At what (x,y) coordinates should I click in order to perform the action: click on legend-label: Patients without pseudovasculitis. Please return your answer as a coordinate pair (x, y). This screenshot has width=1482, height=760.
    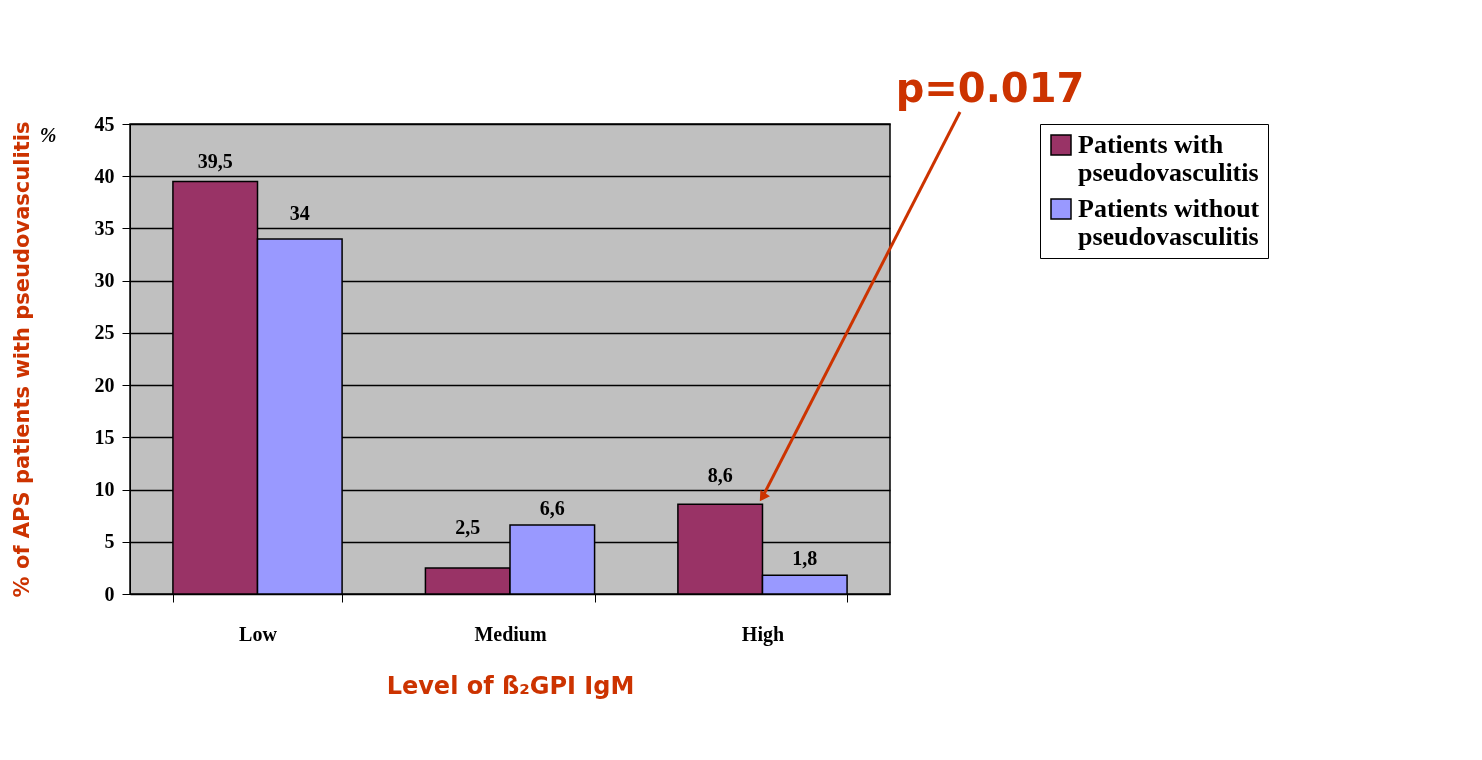
    Looking at the image, I should click on (1169, 222).